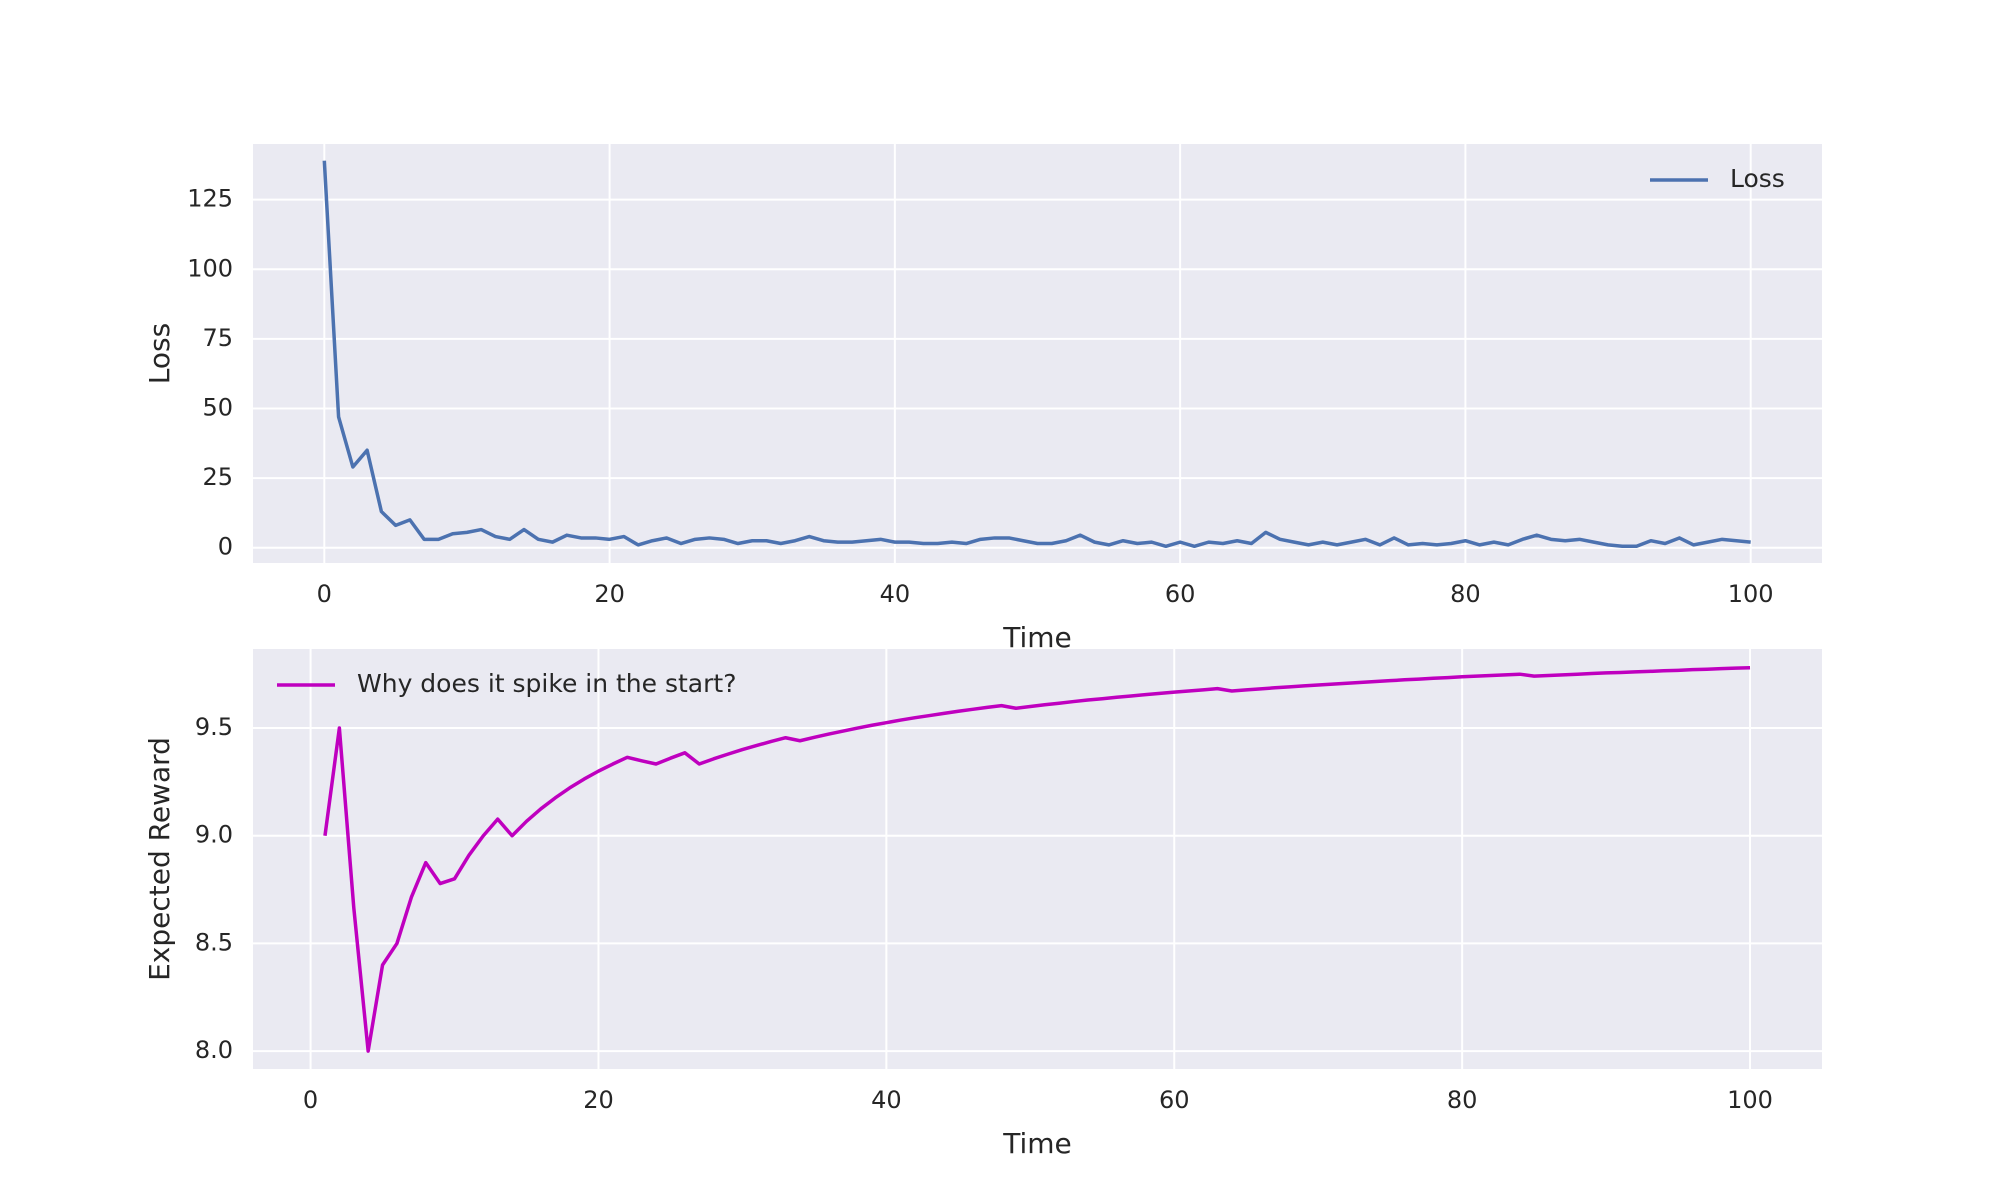 The width and height of the screenshot is (2000, 1200). I want to click on y-tick-label: 50, so click(217, 407).